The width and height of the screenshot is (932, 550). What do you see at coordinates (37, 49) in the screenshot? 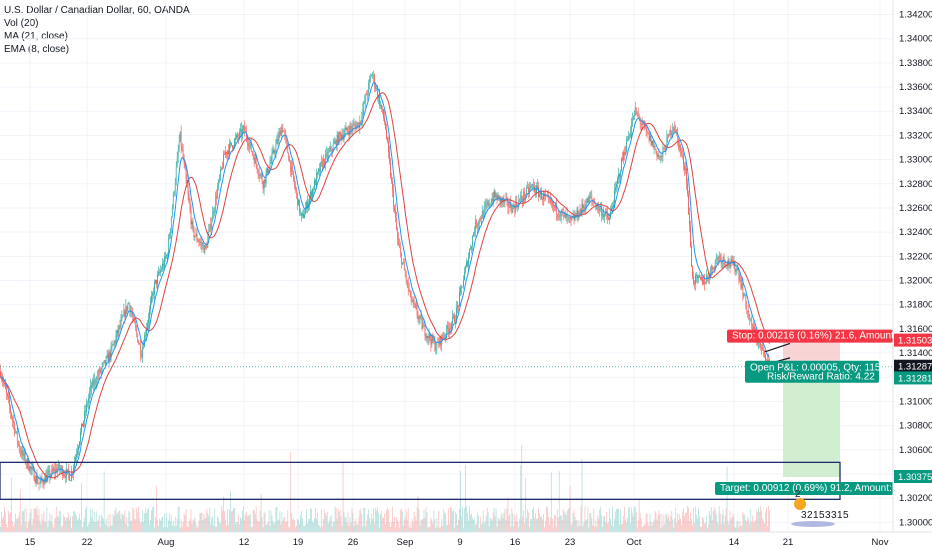
I see `ema-indicator-label: EMA (8, close)` at bounding box center [37, 49].